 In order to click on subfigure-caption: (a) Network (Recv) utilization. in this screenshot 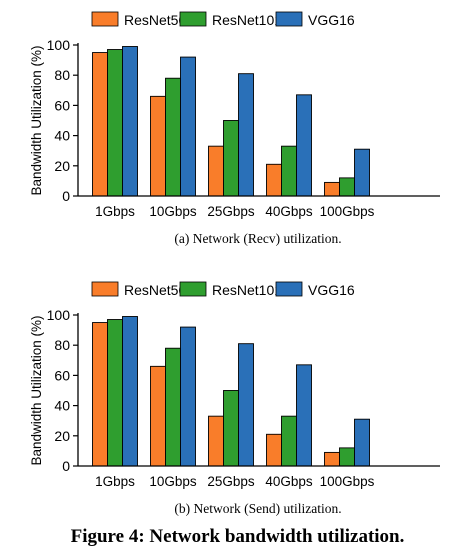, I will do `click(257, 238)`.